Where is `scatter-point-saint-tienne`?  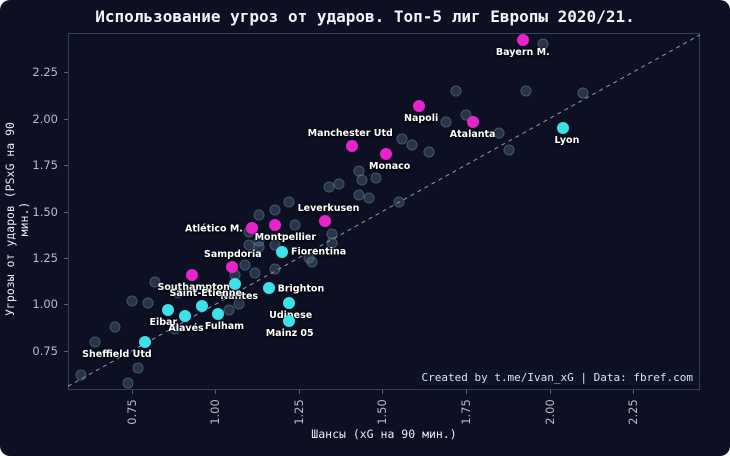 scatter-point-saint-tienne is located at coordinates (201, 306).